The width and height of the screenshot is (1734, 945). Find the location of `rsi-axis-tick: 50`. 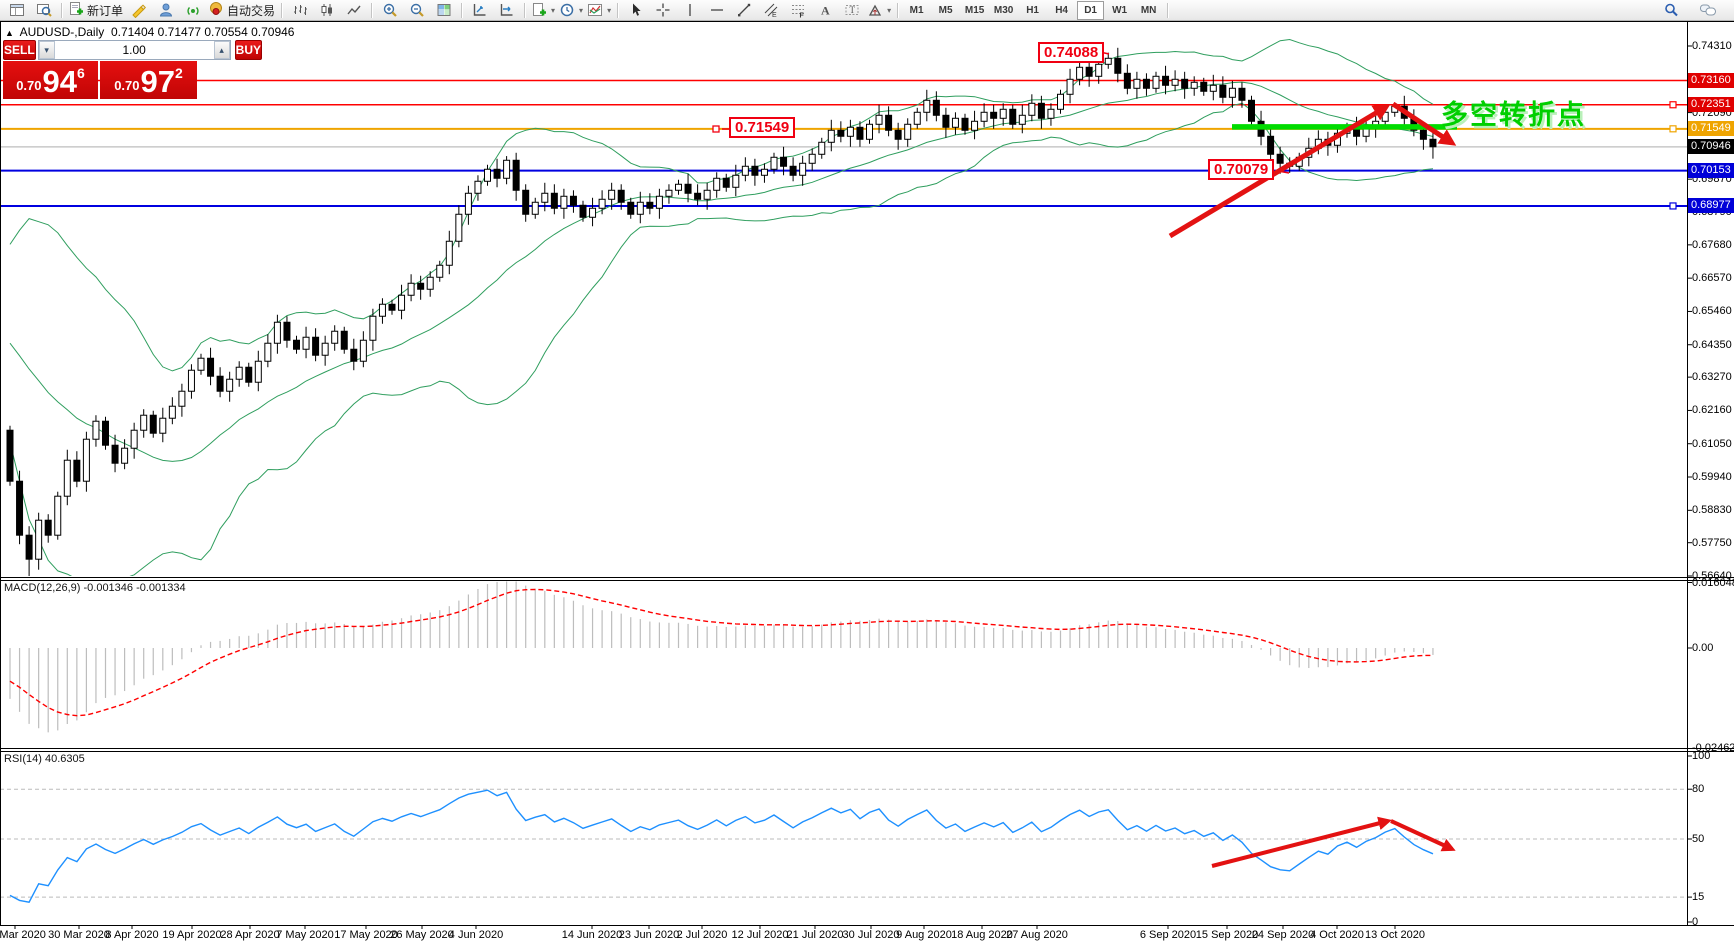

rsi-axis-tick: 50 is located at coordinates (1698, 839).